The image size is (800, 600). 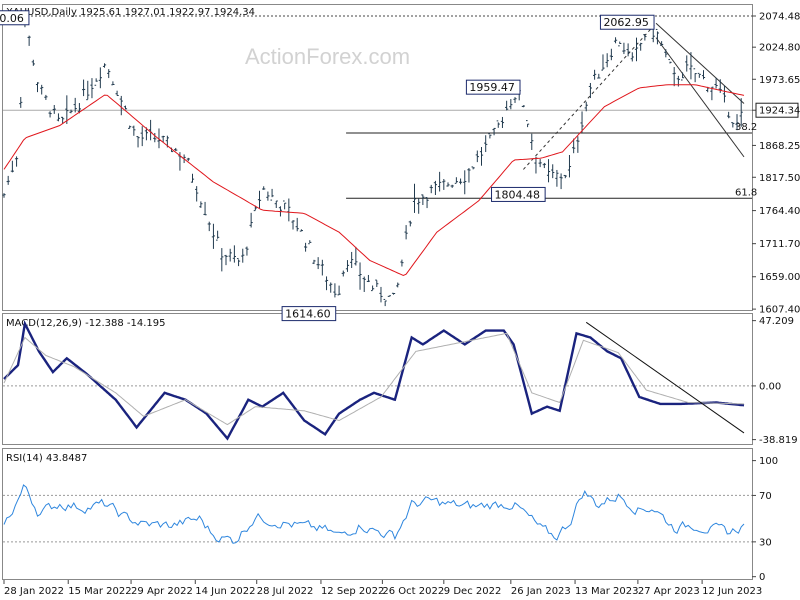 I want to click on price-callout-label: 1959.47, so click(x=492, y=87).